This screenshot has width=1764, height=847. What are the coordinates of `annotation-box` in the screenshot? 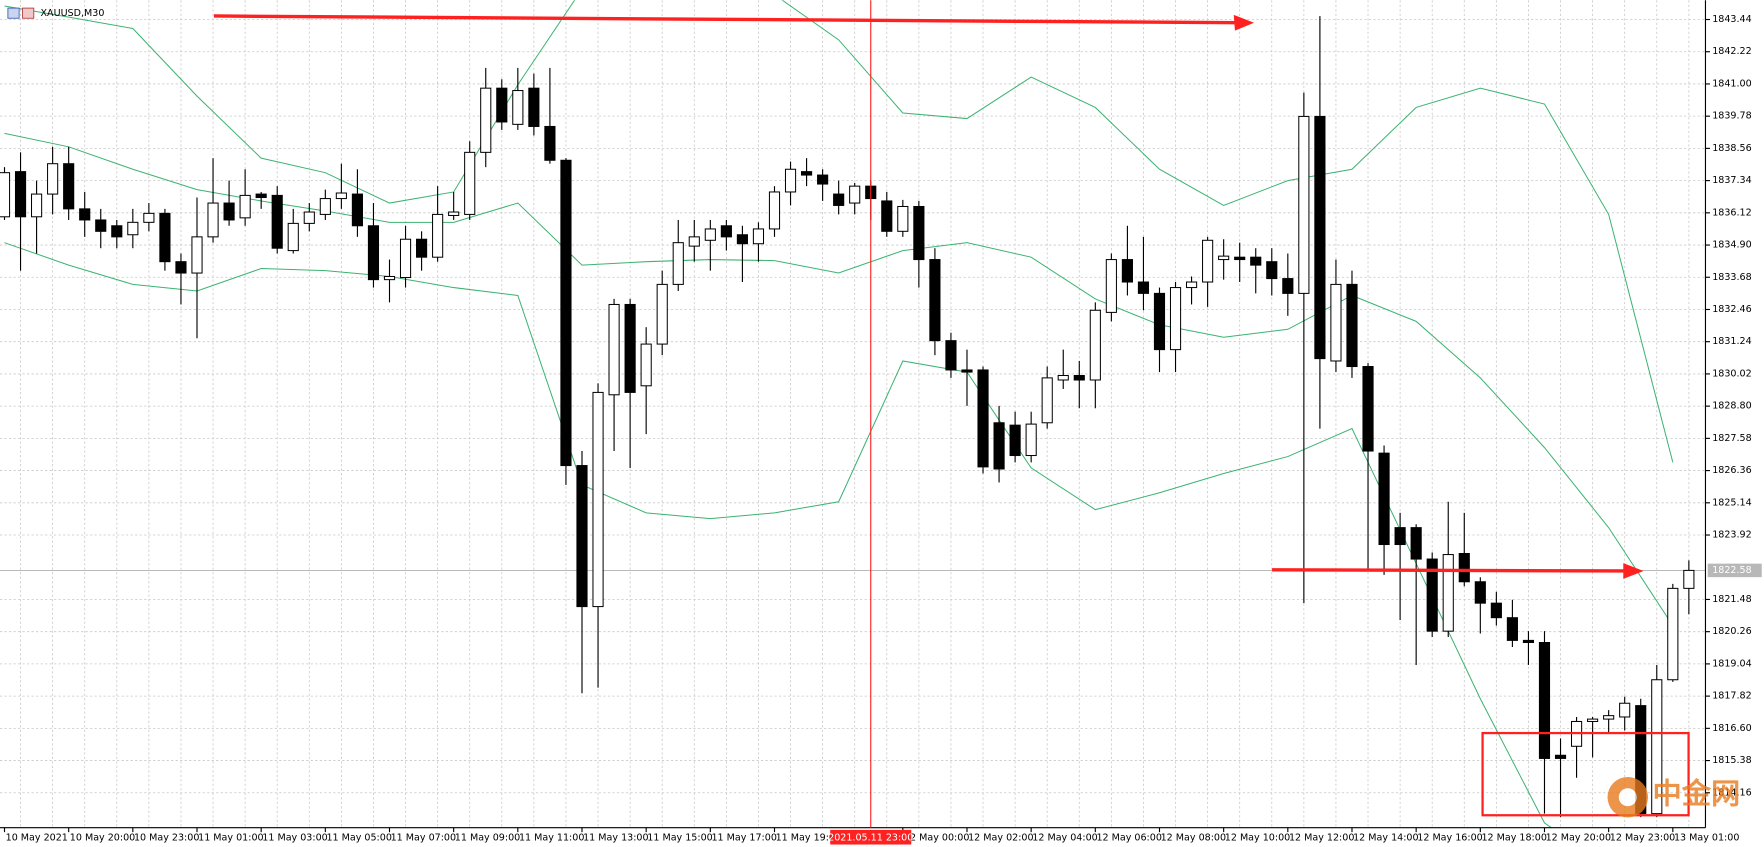 It's located at (1585, 774).